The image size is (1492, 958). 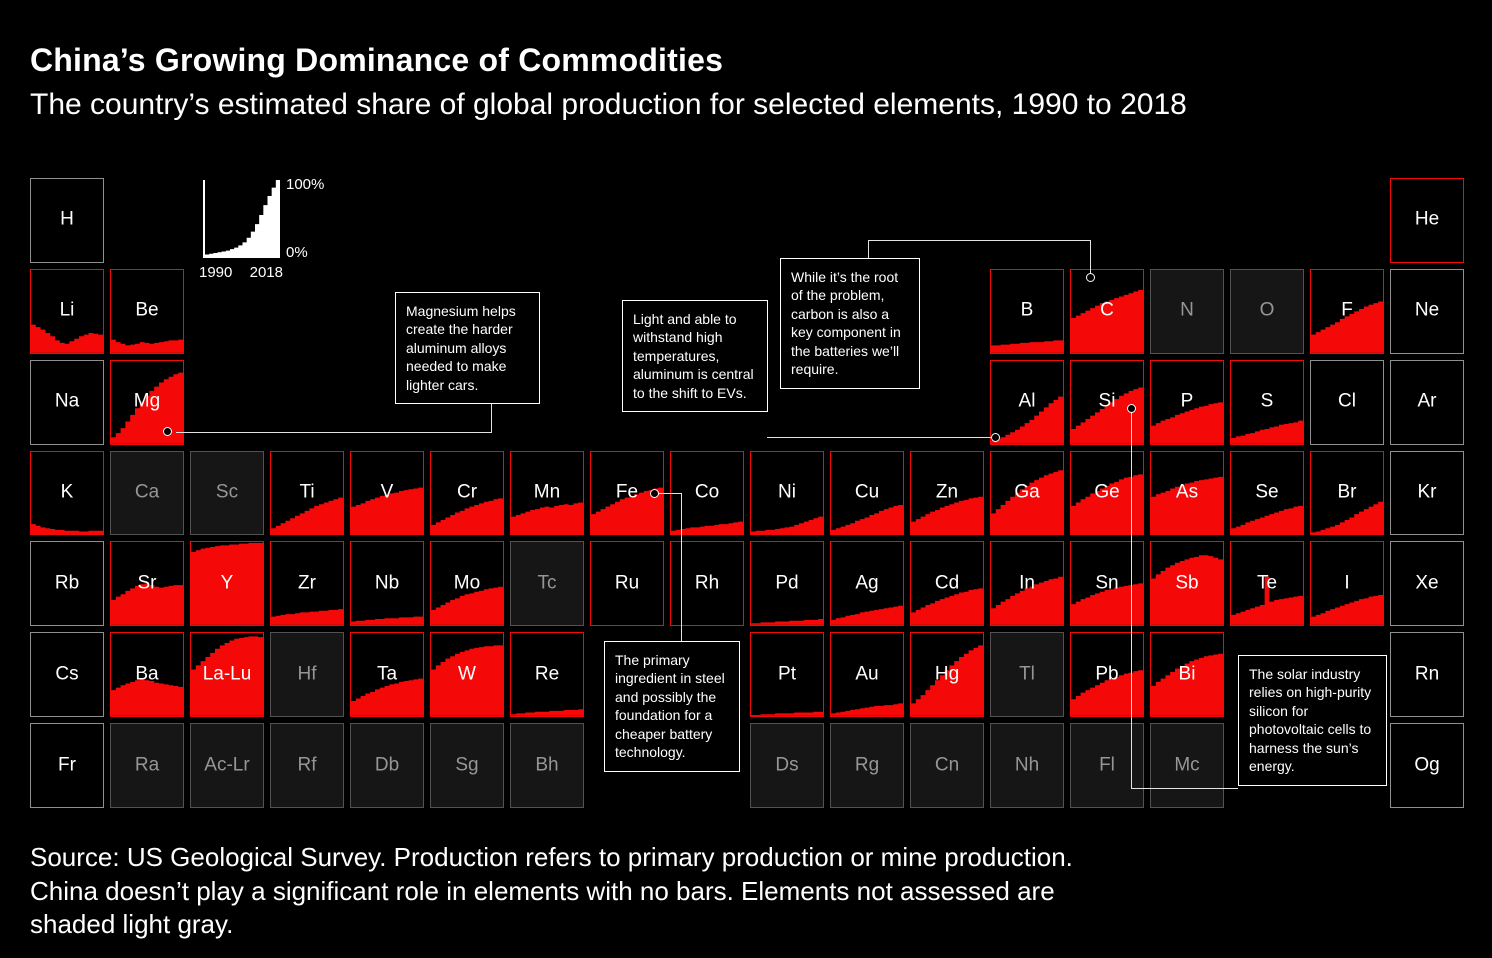 What do you see at coordinates (787, 584) in the screenshot?
I see `element-cell-pd: Pd` at bounding box center [787, 584].